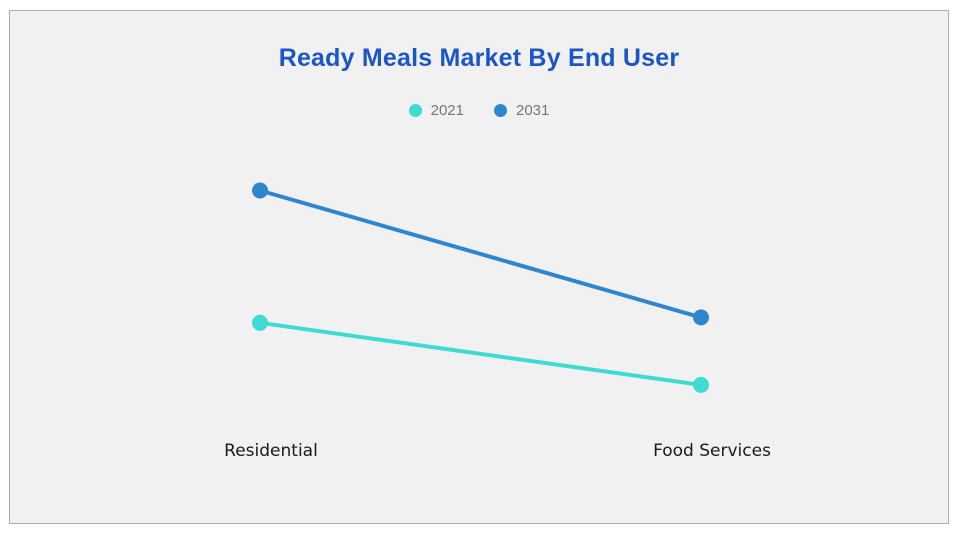 The image size is (960, 540). I want to click on legend-label-2021: 2021, so click(447, 110).